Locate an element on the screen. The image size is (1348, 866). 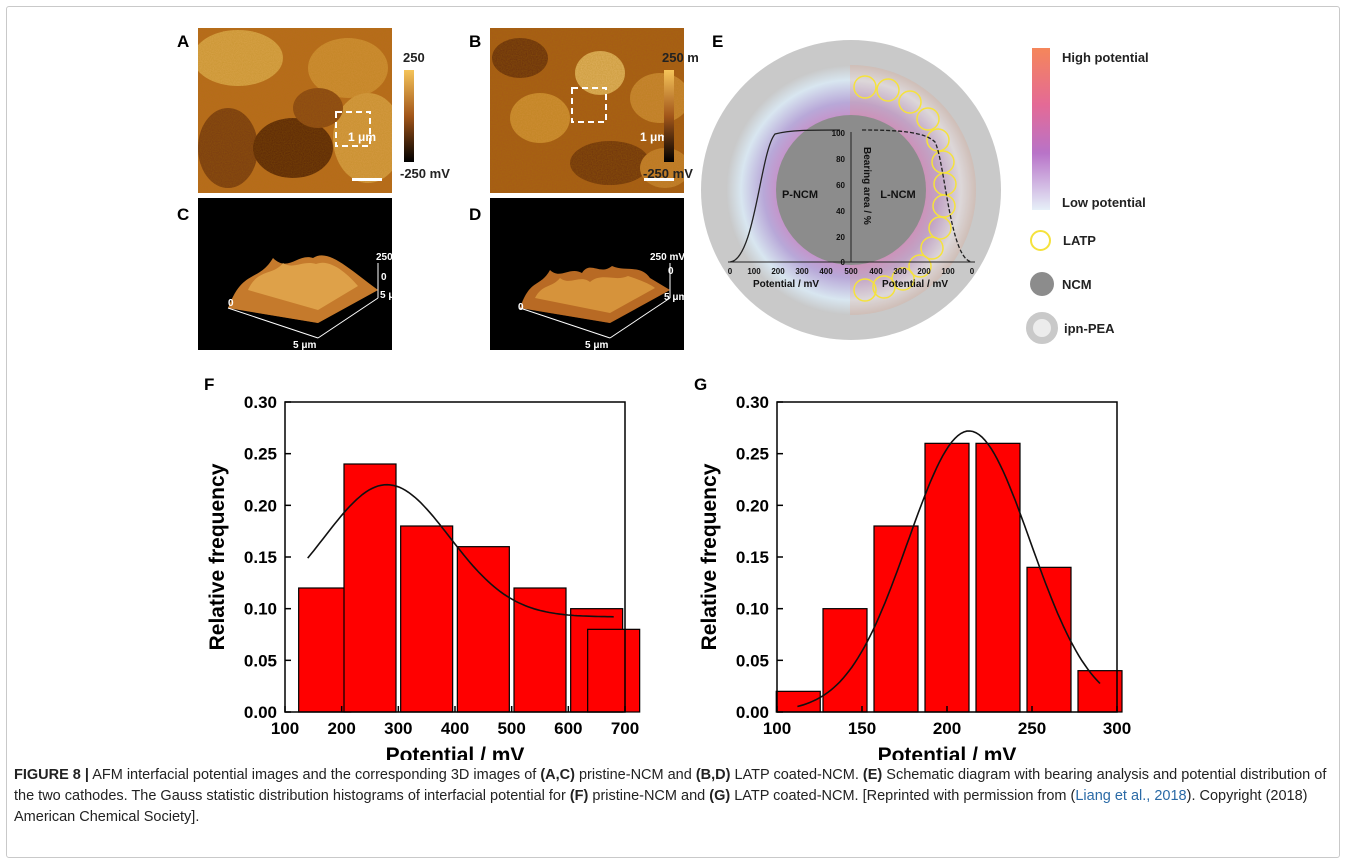
ytick-G-3: 0.15 is located at coordinates (752, 557).